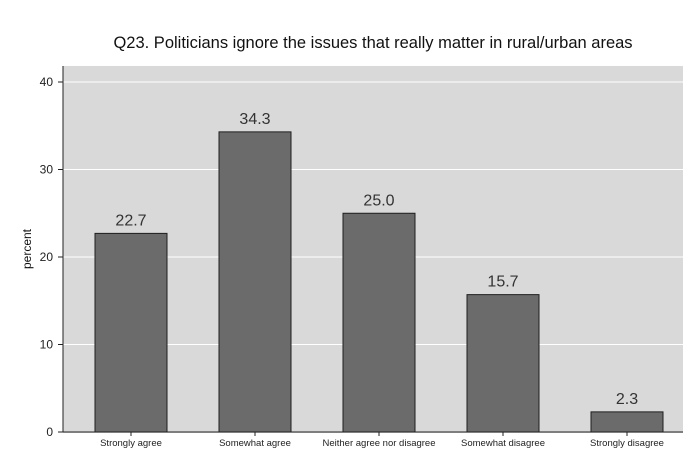 The image size is (700, 467). Describe the element at coordinates (47, 257) in the screenshot. I see `y-tick-label: 20` at that location.